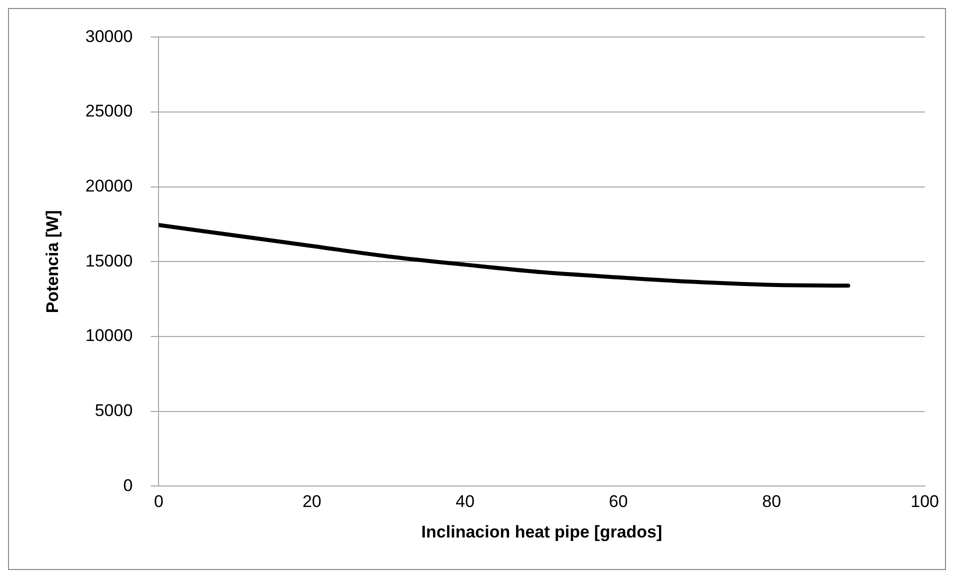 This screenshot has width=957, height=581. What do you see at coordinates (504, 255) in the screenshot?
I see `line-series` at bounding box center [504, 255].